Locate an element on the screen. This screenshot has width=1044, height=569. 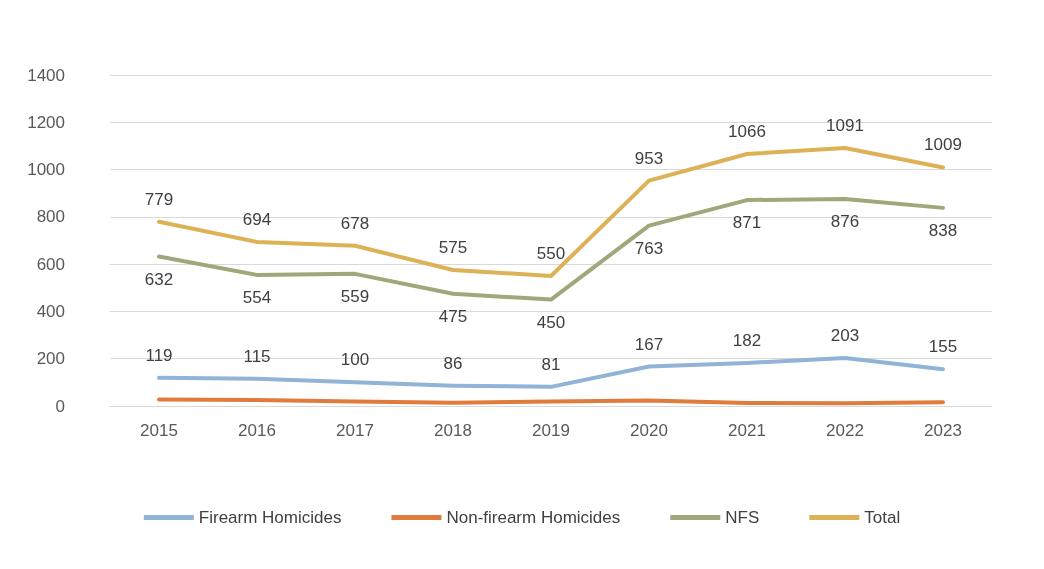
x-tick-label: 2015 is located at coordinates (159, 430).